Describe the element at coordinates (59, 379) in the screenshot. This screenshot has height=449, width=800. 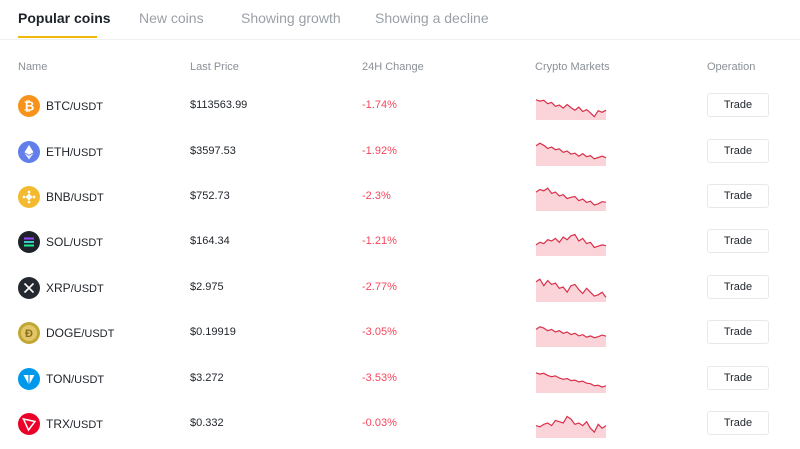
I see `coin-symbol: TON` at that location.